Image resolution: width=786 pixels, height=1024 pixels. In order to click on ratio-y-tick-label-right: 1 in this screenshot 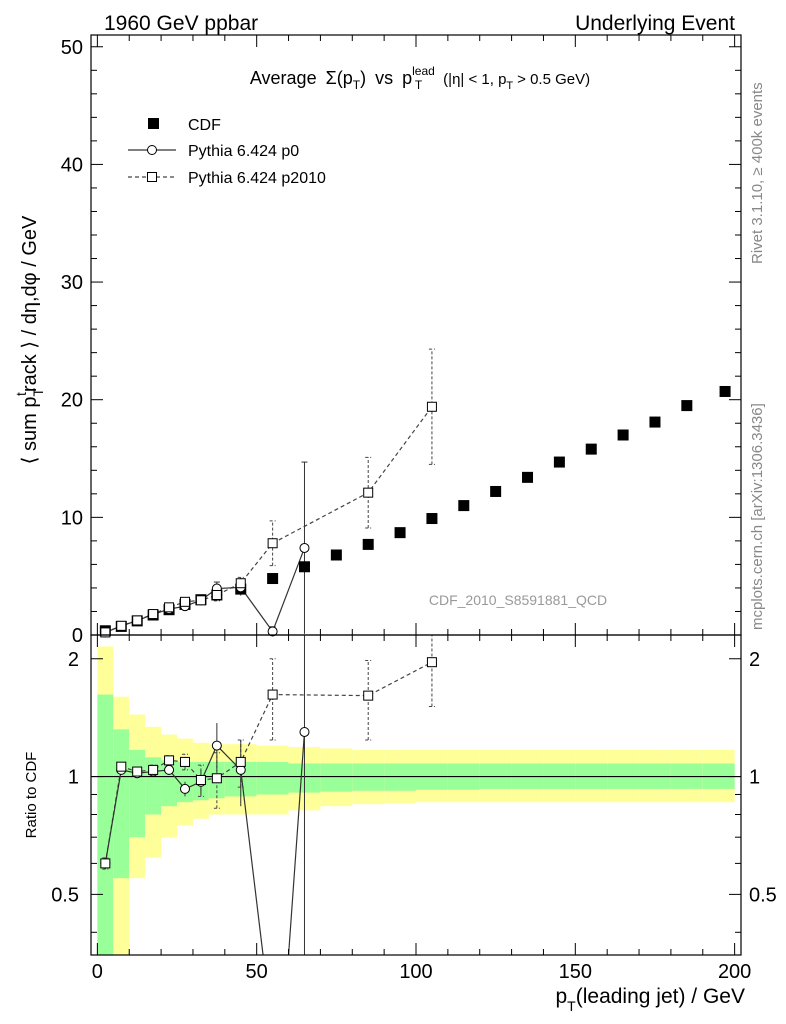, I will do `click(754, 778)`.